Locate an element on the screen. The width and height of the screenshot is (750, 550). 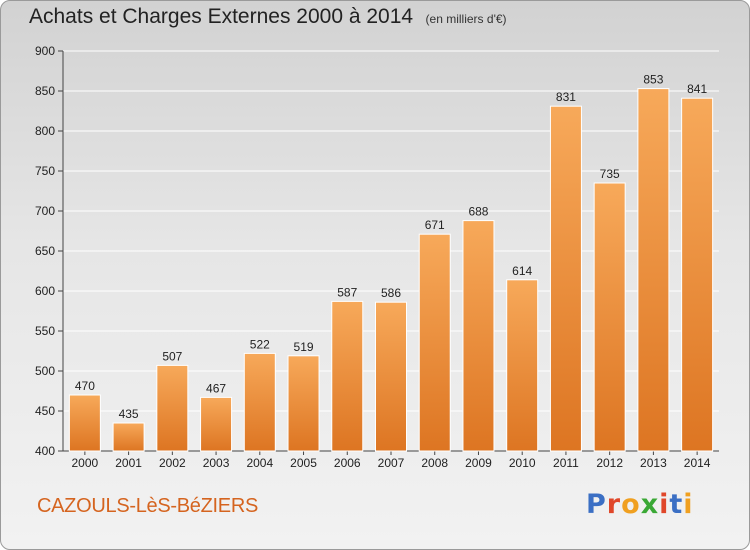
data-label-2005: 519 is located at coordinates (304, 347).